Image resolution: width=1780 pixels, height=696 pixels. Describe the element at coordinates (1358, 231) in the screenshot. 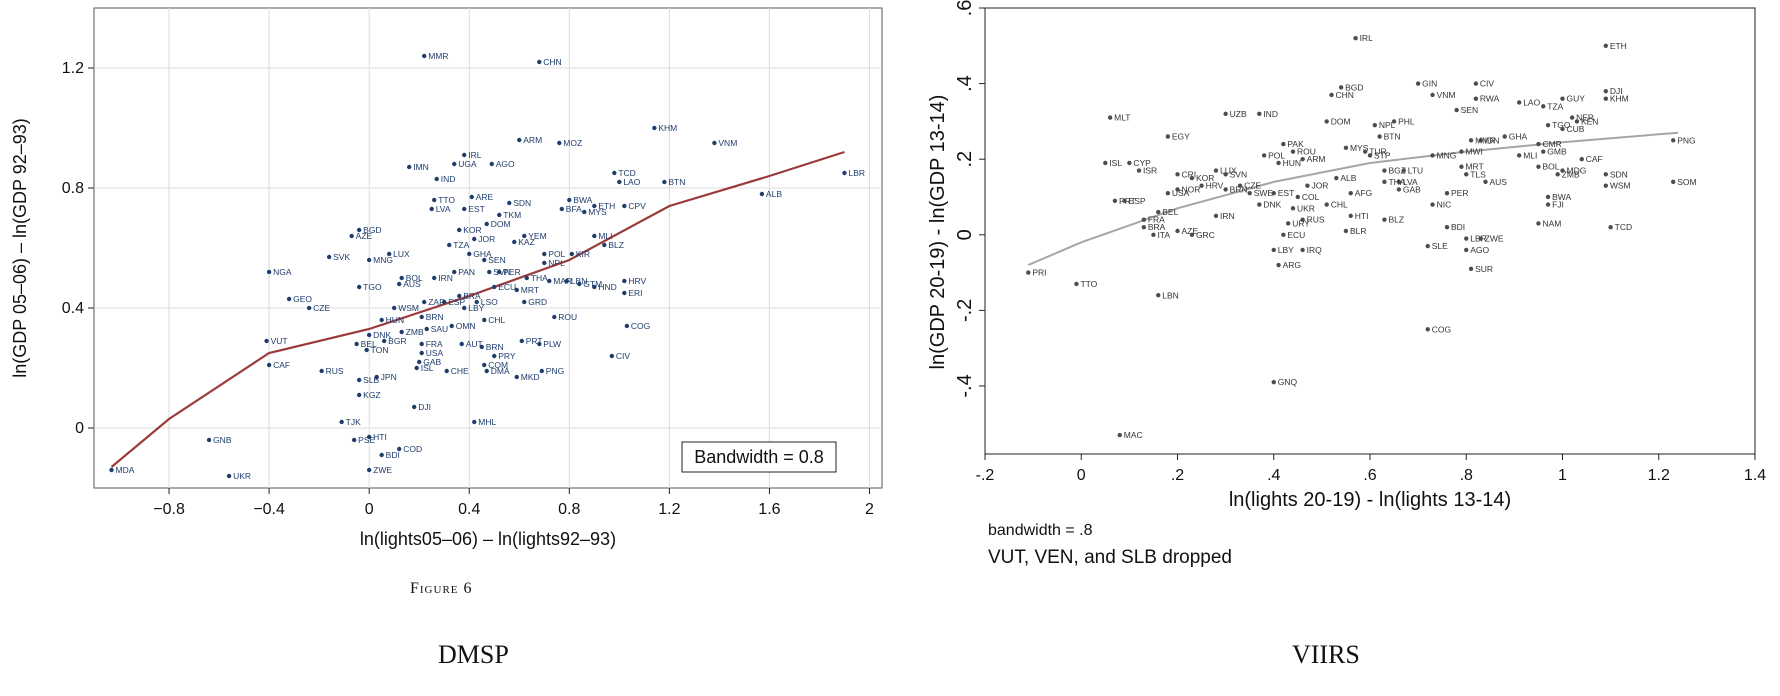

I see `data-point-label: BLR` at that location.